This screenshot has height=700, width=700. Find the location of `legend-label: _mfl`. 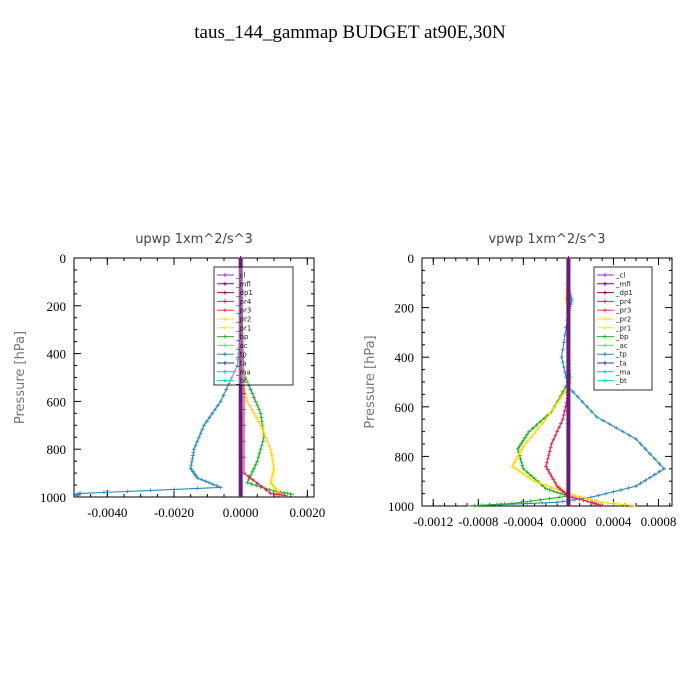

legend-label: _mfl is located at coordinates (243, 284).